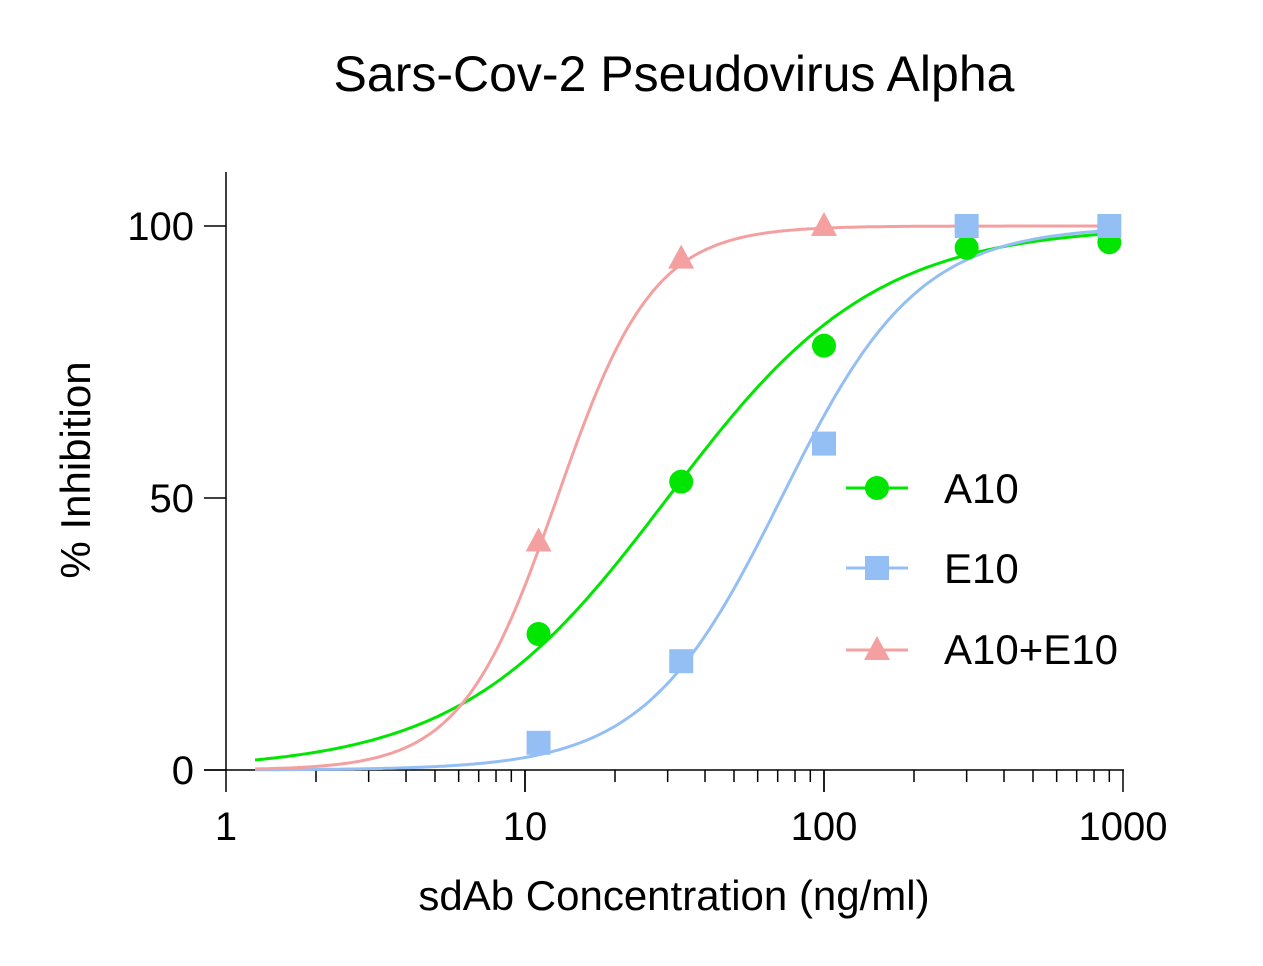  What do you see at coordinates (877, 648) in the screenshot?
I see `triangle-marker-icon` at bounding box center [877, 648].